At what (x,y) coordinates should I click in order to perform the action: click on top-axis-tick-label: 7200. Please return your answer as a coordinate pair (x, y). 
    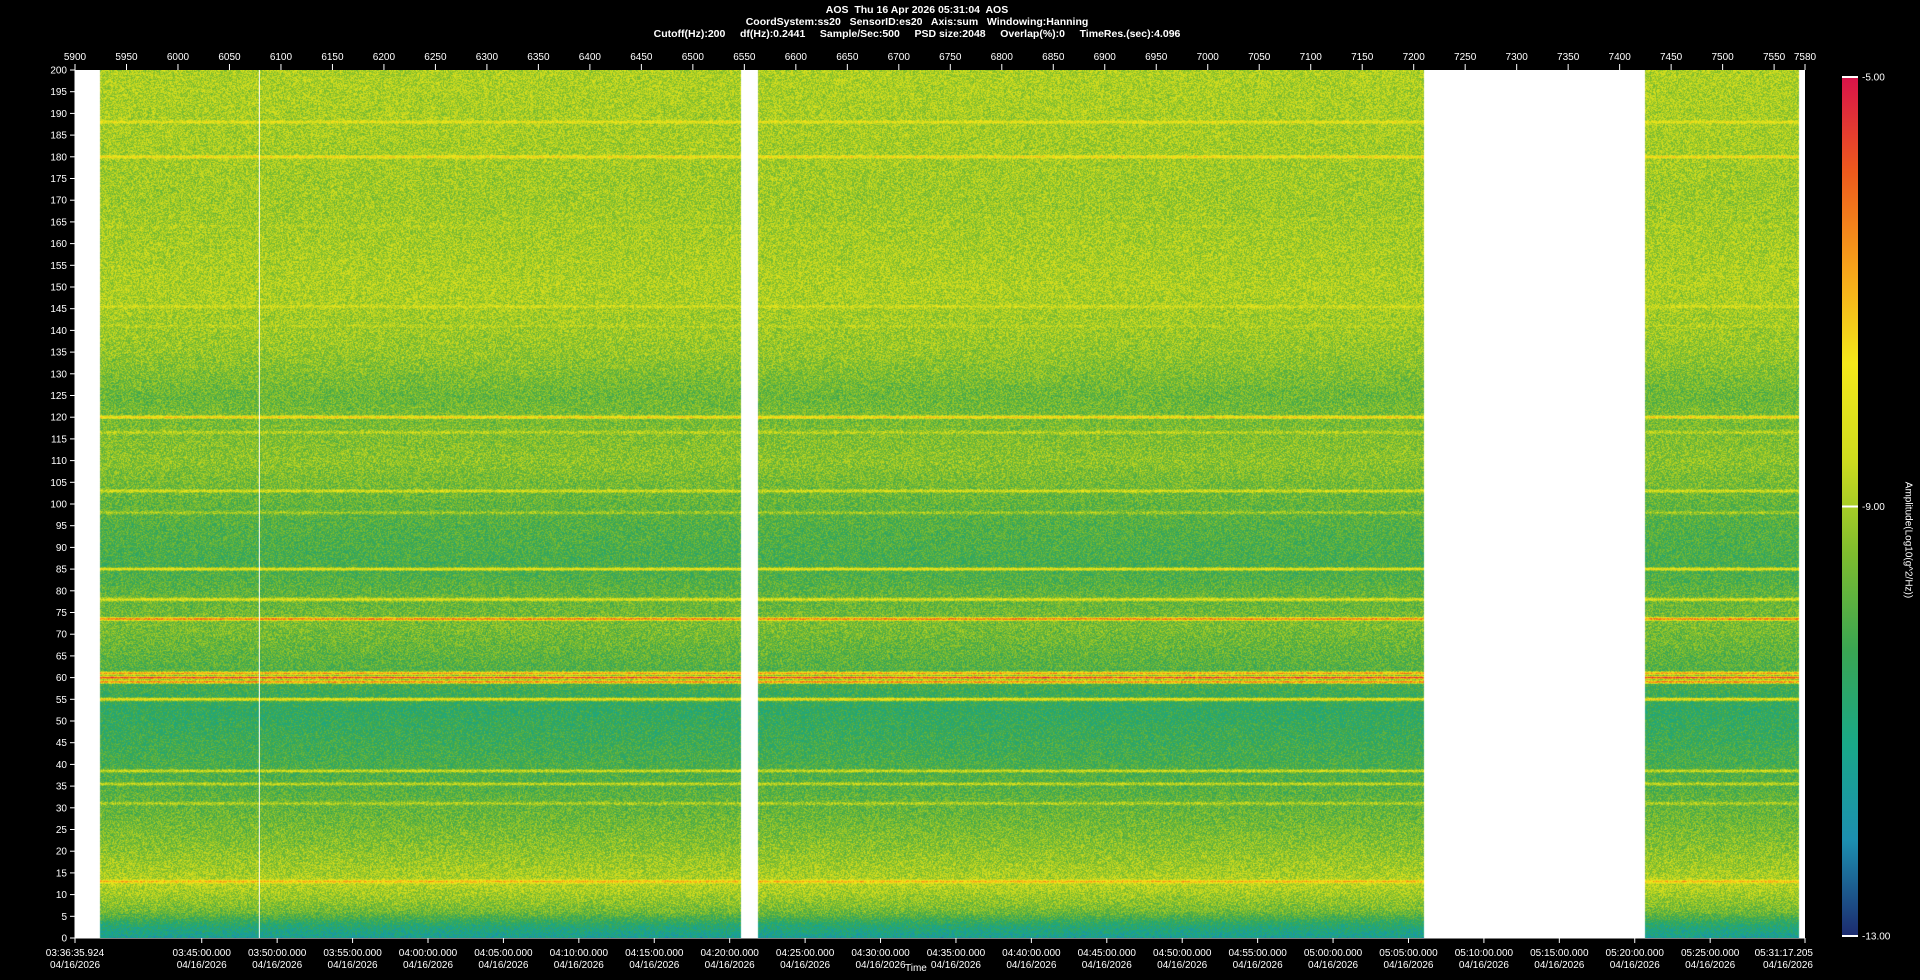
    Looking at the image, I should click on (1414, 57).